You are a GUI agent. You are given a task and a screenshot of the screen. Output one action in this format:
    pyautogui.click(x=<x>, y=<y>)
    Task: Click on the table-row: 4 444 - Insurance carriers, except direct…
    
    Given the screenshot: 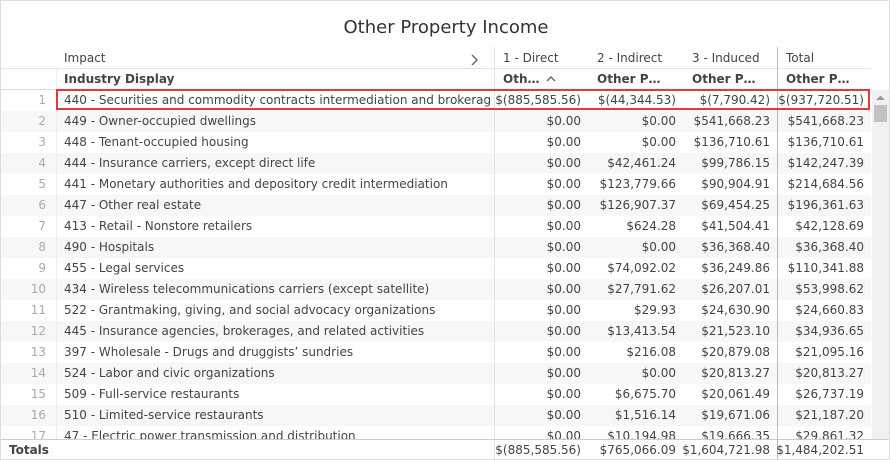 What is the action you would take?
    pyautogui.click(x=436, y=163)
    